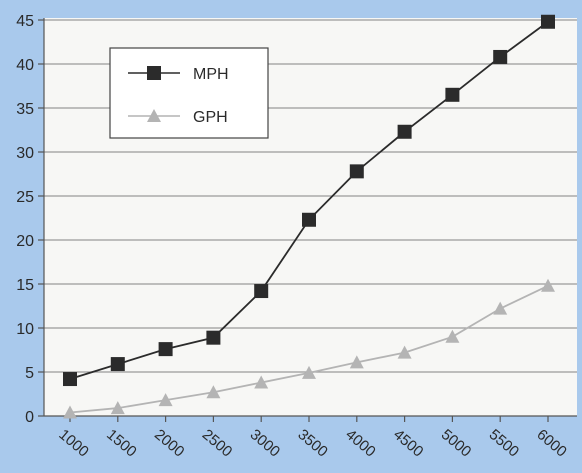  Describe the element at coordinates (154, 73) in the screenshot. I see `legend-marker-square-icon` at that location.